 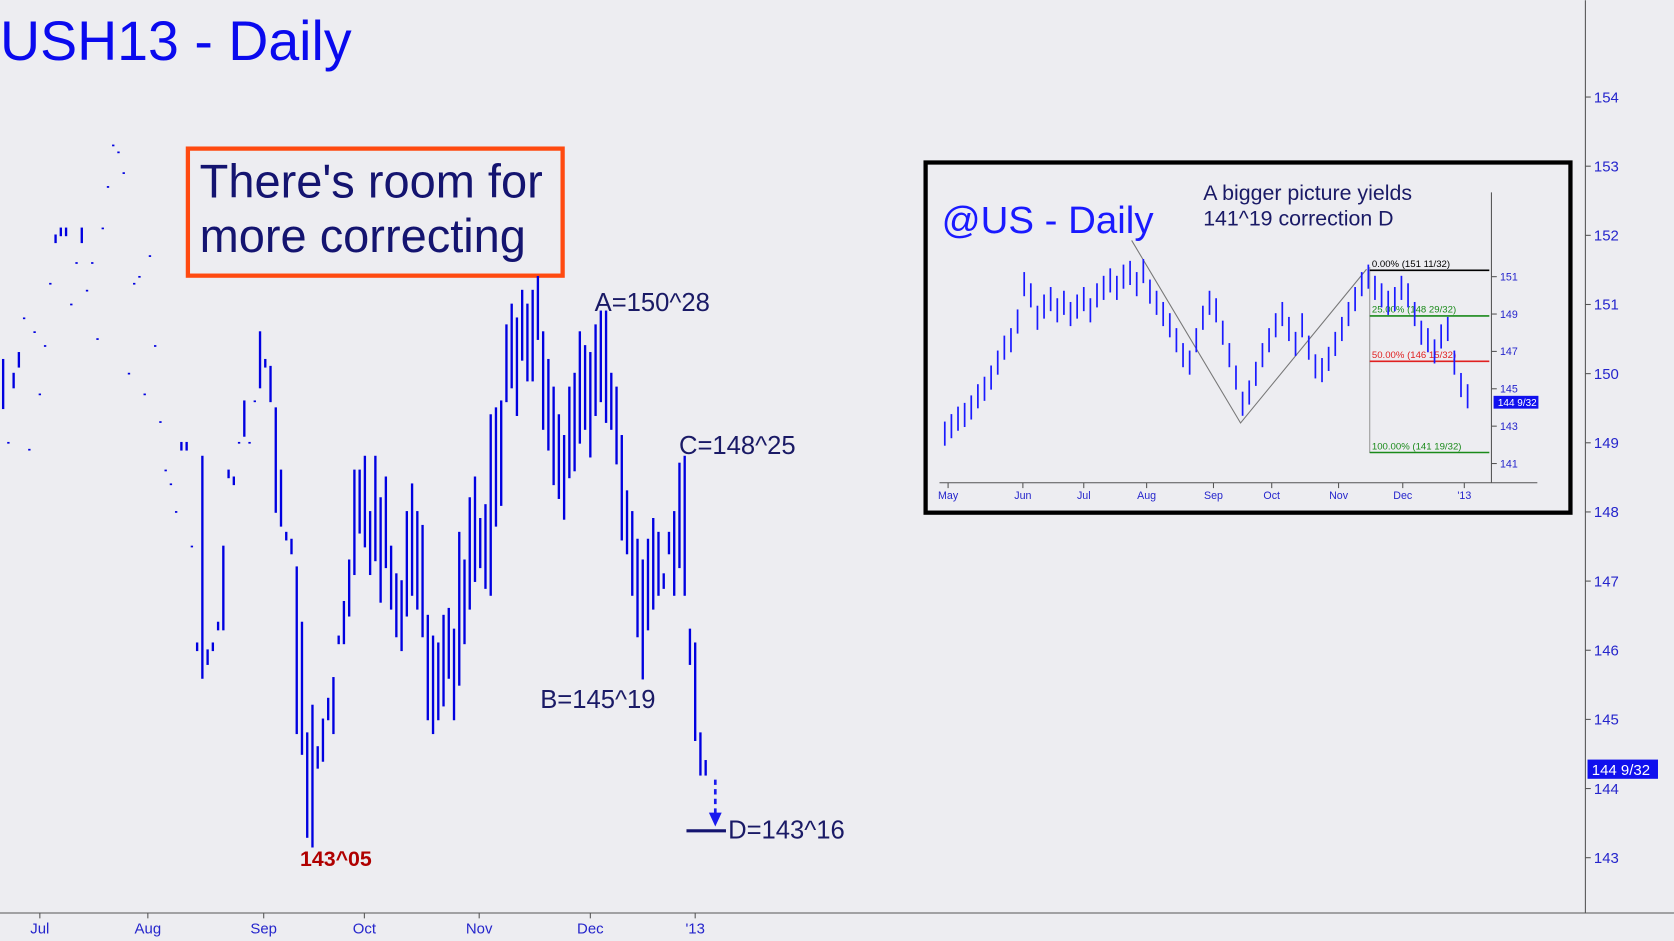 I want to click on y-tick-label: 145, so click(x=1509, y=390).